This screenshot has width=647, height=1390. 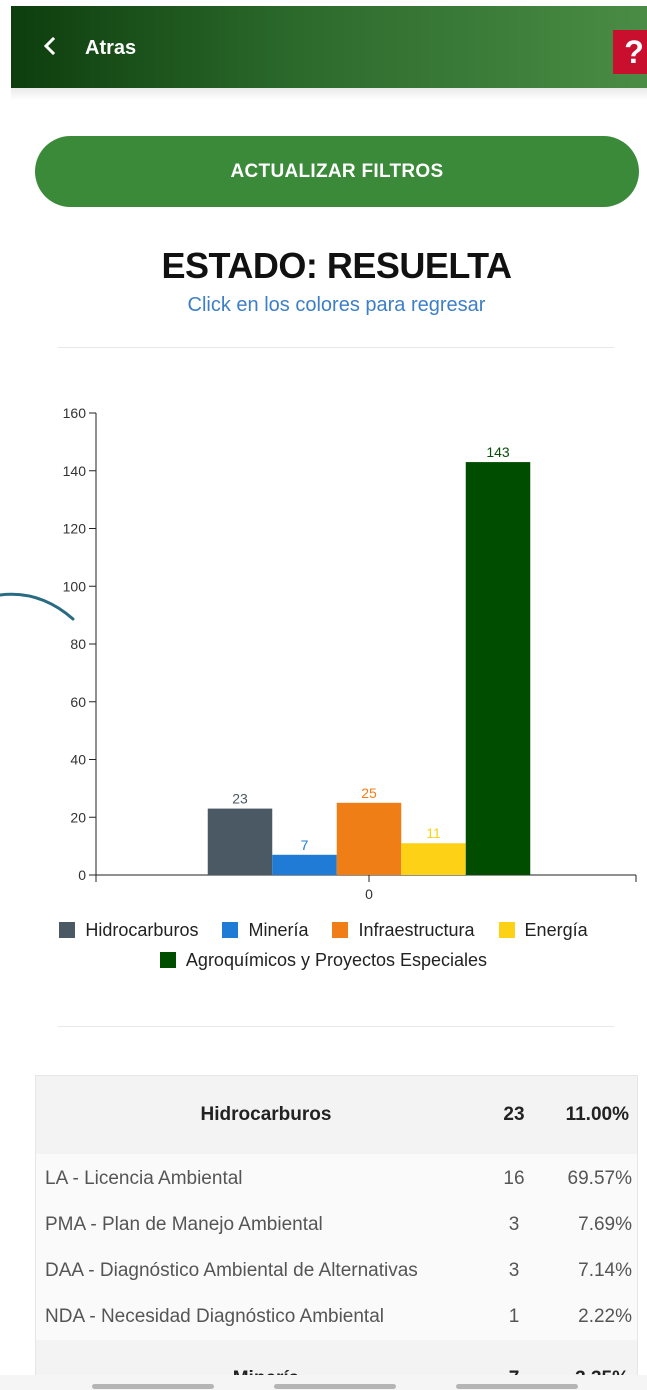 What do you see at coordinates (78, 760) in the screenshot?
I see `y-tick-label: 40` at bounding box center [78, 760].